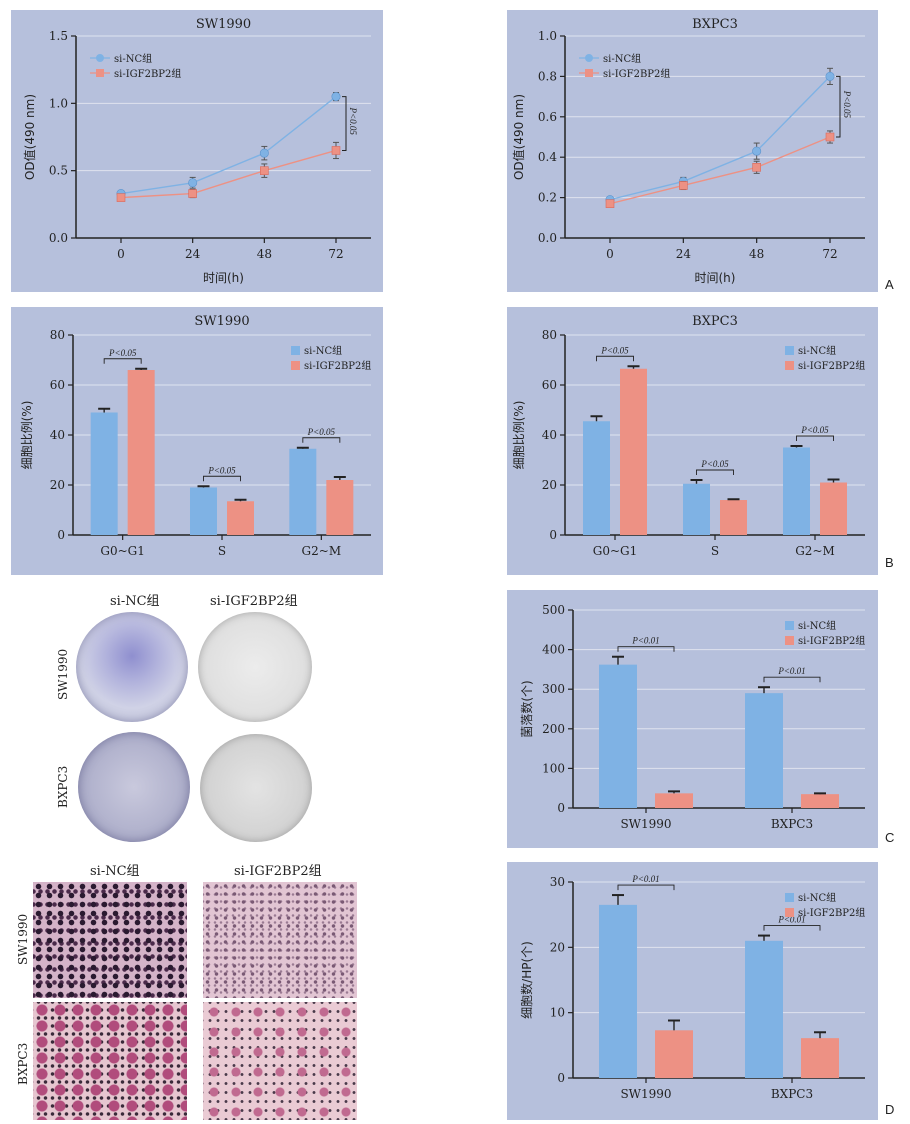 This screenshot has width=910, height=1124. What do you see at coordinates (547, 157) in the screenshot?
I see `y-tick-label: 0.4` at bounding box center [547, 157].